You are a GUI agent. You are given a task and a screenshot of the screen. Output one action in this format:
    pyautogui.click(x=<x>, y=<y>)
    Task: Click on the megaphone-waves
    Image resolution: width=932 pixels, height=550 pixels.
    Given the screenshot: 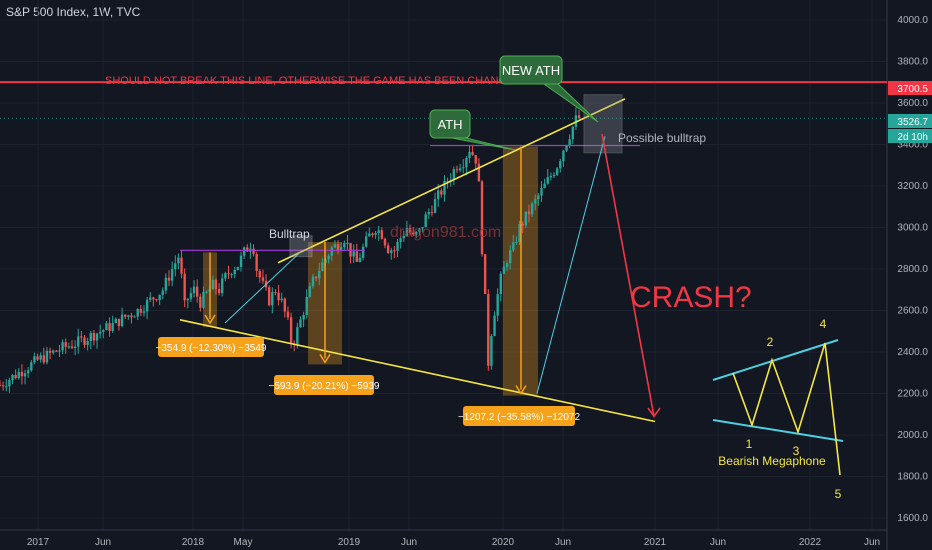 What is the action you would take?
    pyautogui.click(x=786, y=409)
    